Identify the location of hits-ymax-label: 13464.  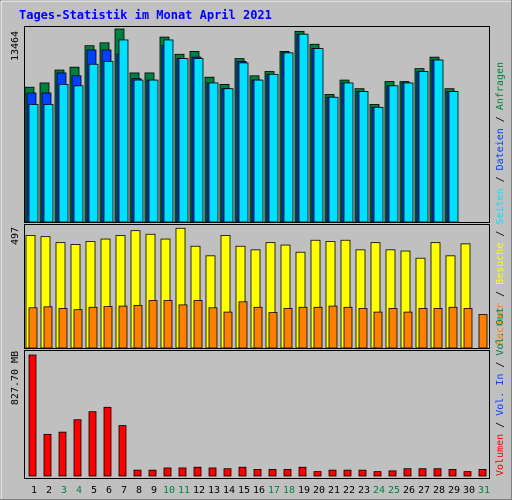
(15, 46).